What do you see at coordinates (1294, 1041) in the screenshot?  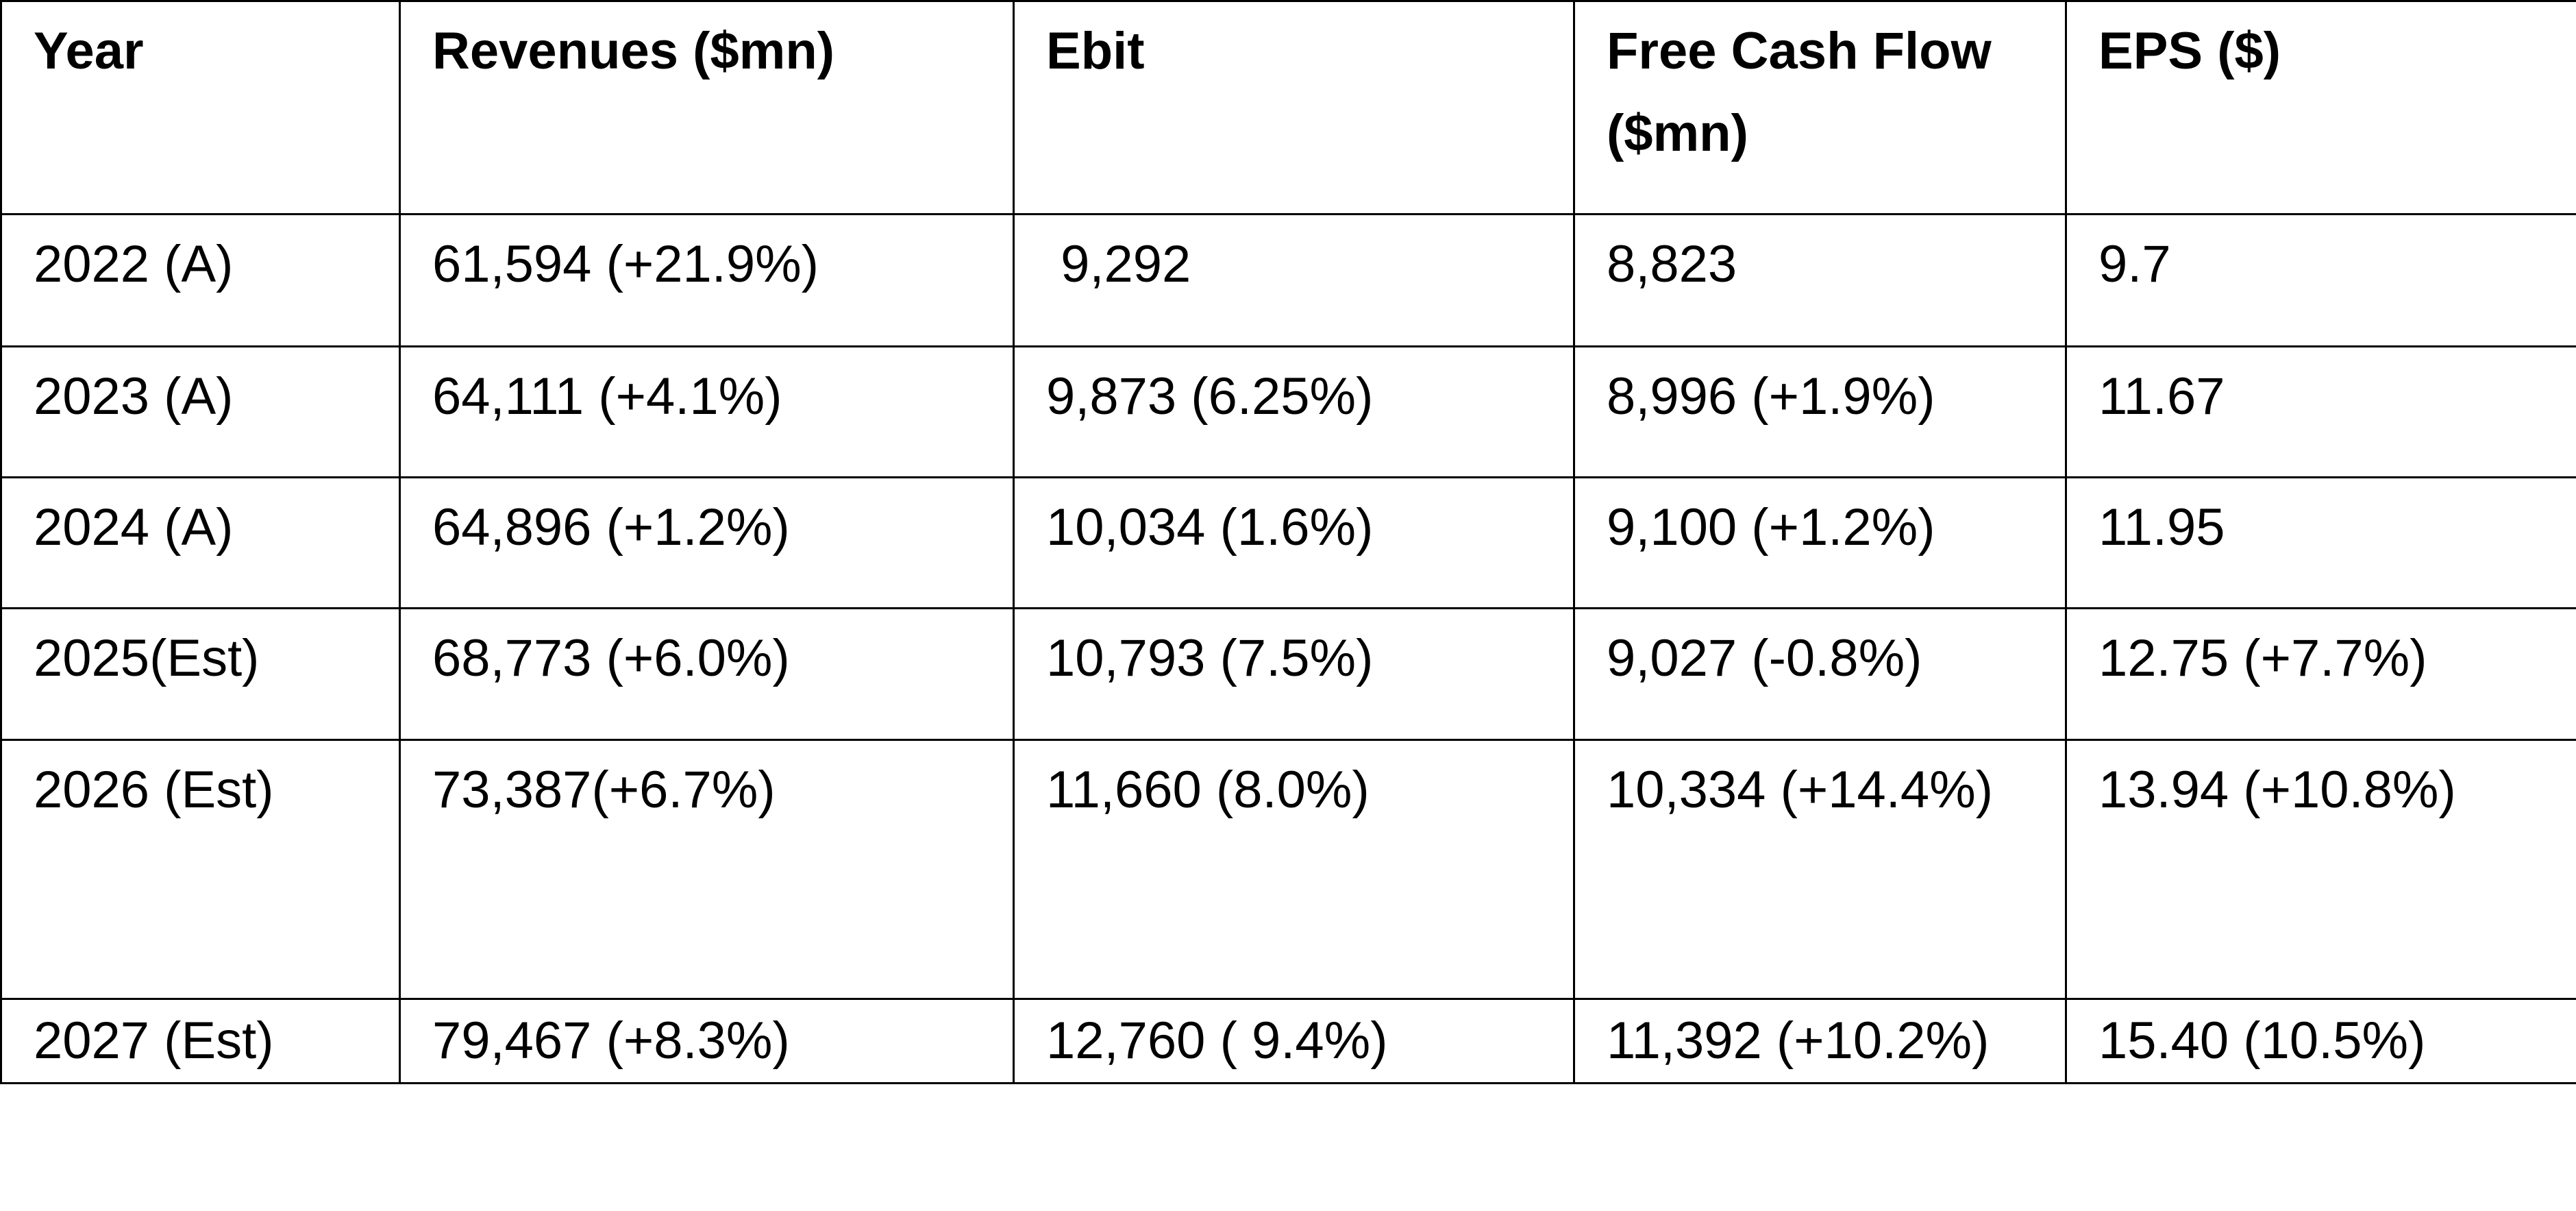 I see `cell-ebit: 12,760 ( 9.4%)` at bounding box center [1294, 1041].